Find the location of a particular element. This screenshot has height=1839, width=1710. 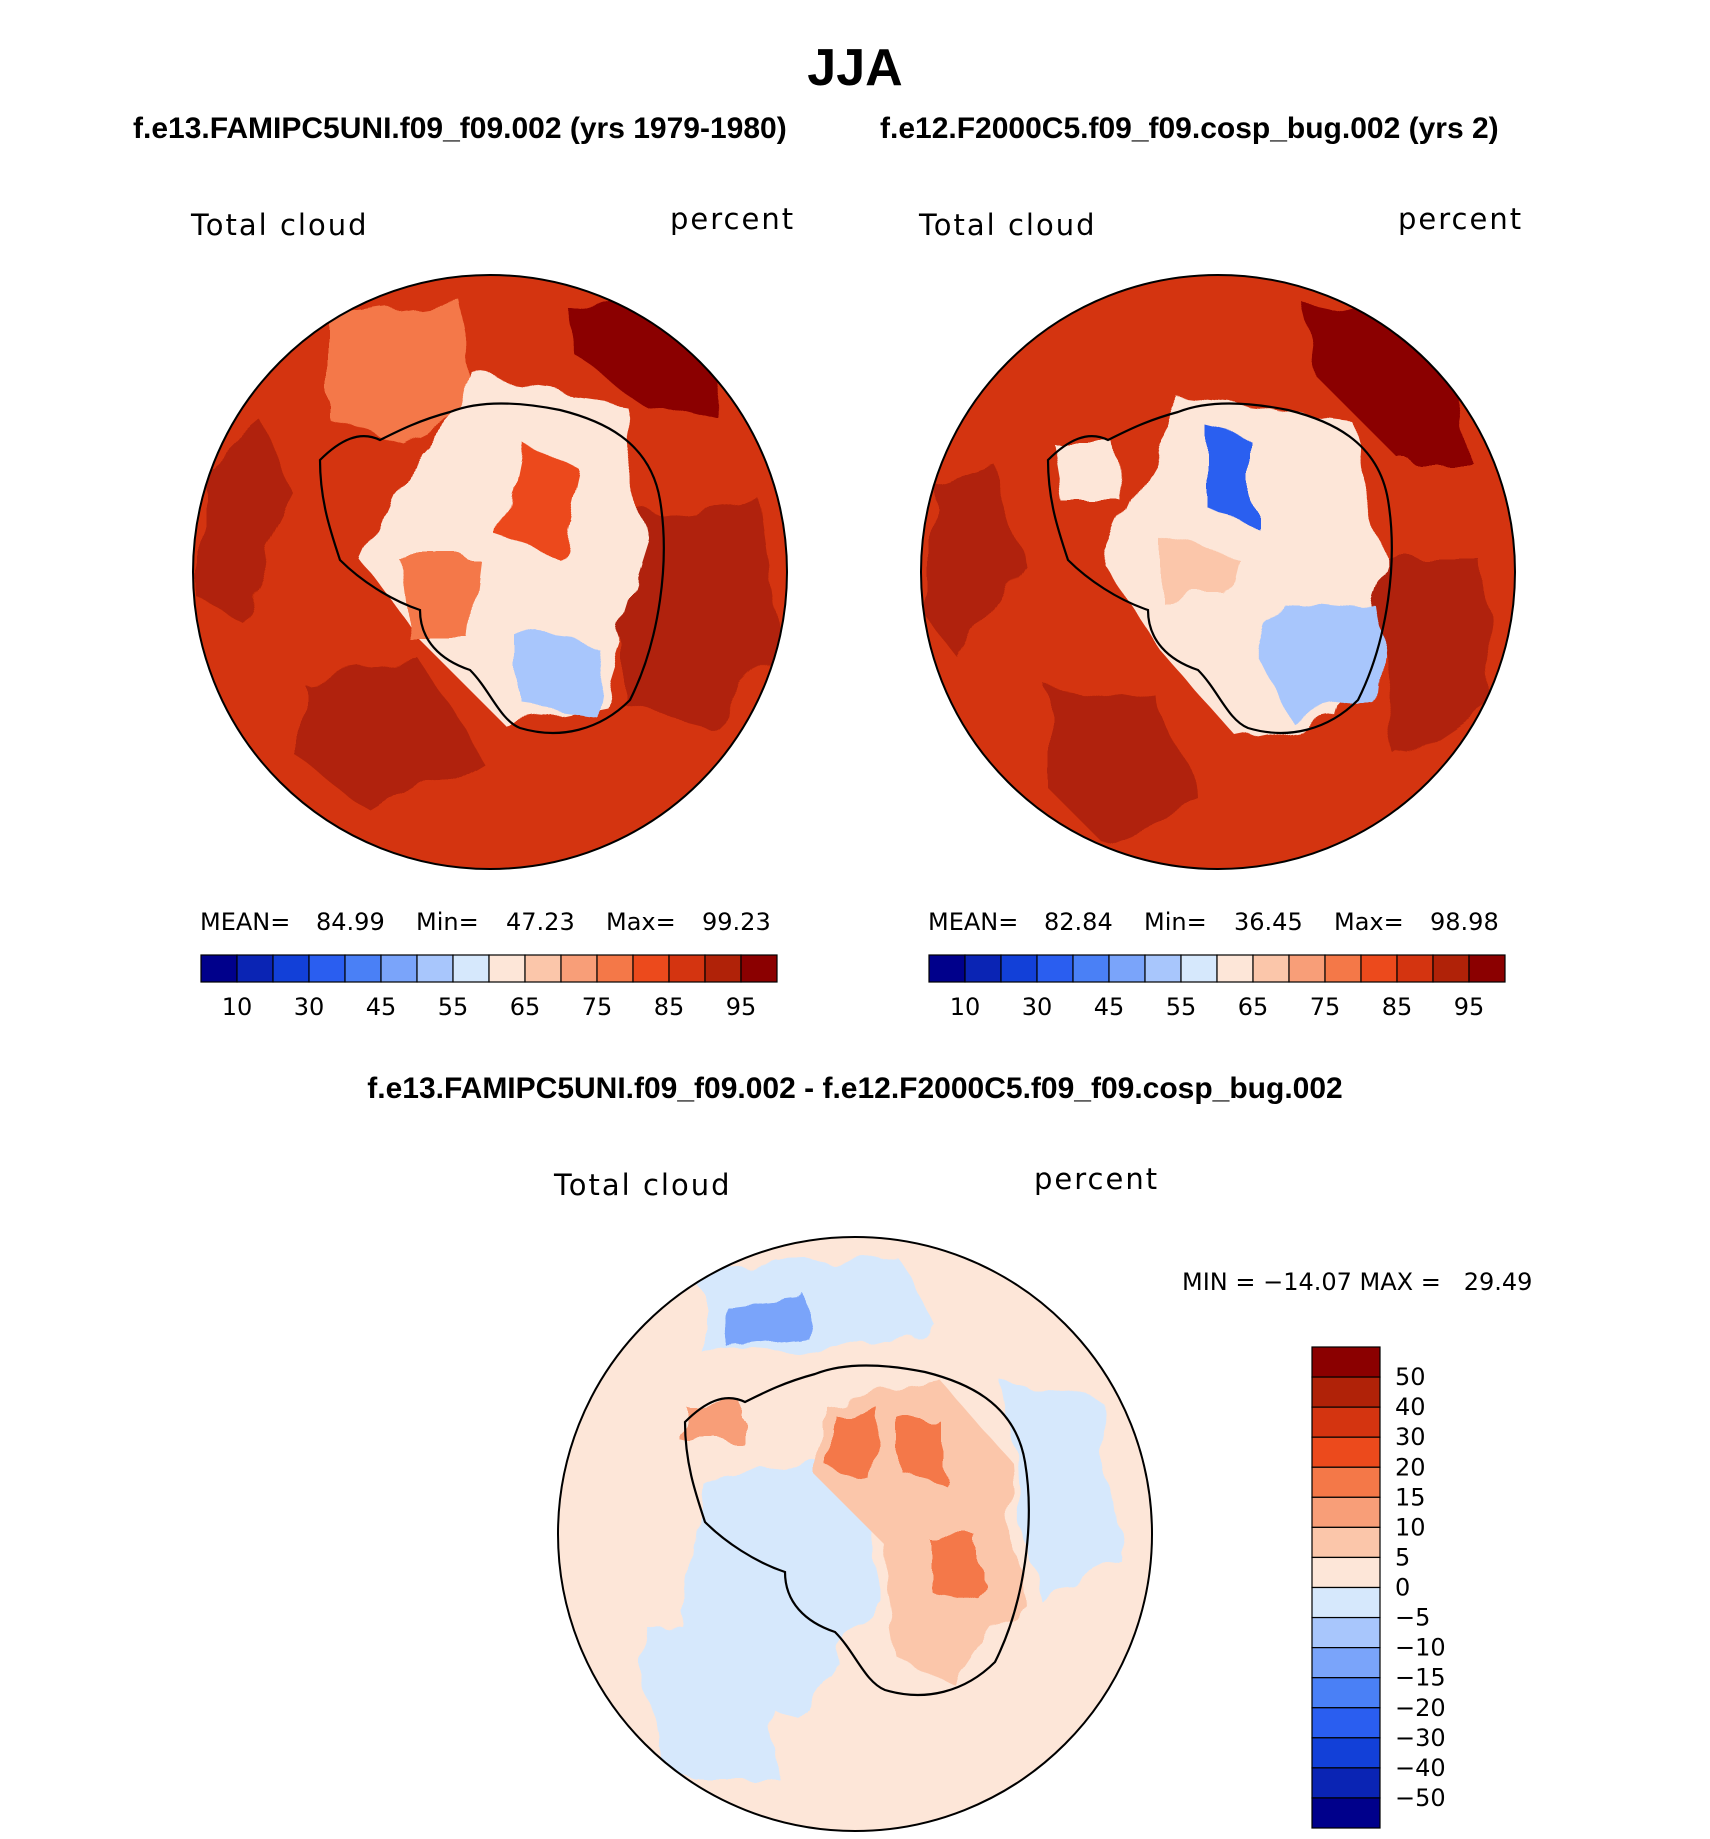

panel1-colorbar-tick-label: 85 is located at coordinates (669, 1007).